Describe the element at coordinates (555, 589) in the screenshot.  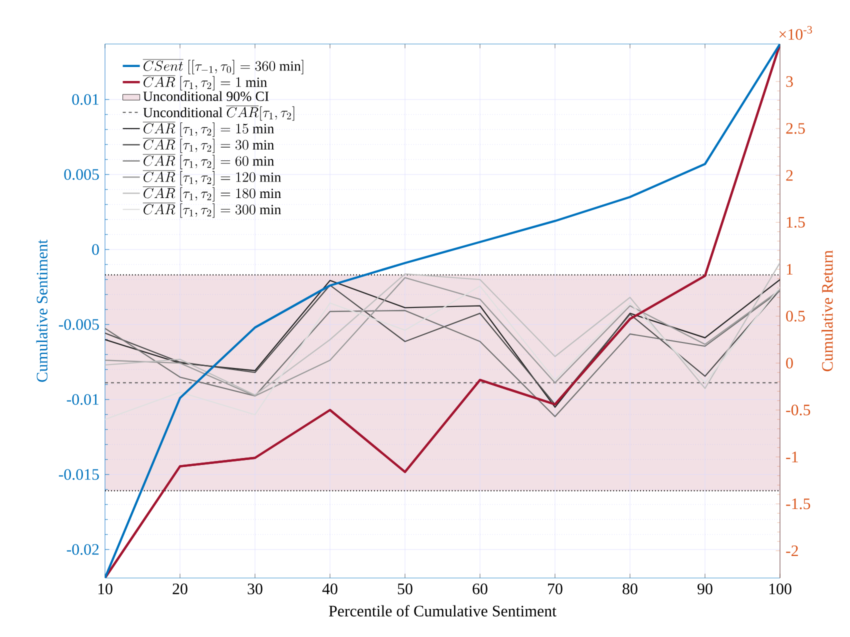
I see `x-tick-label: 70` at that location.